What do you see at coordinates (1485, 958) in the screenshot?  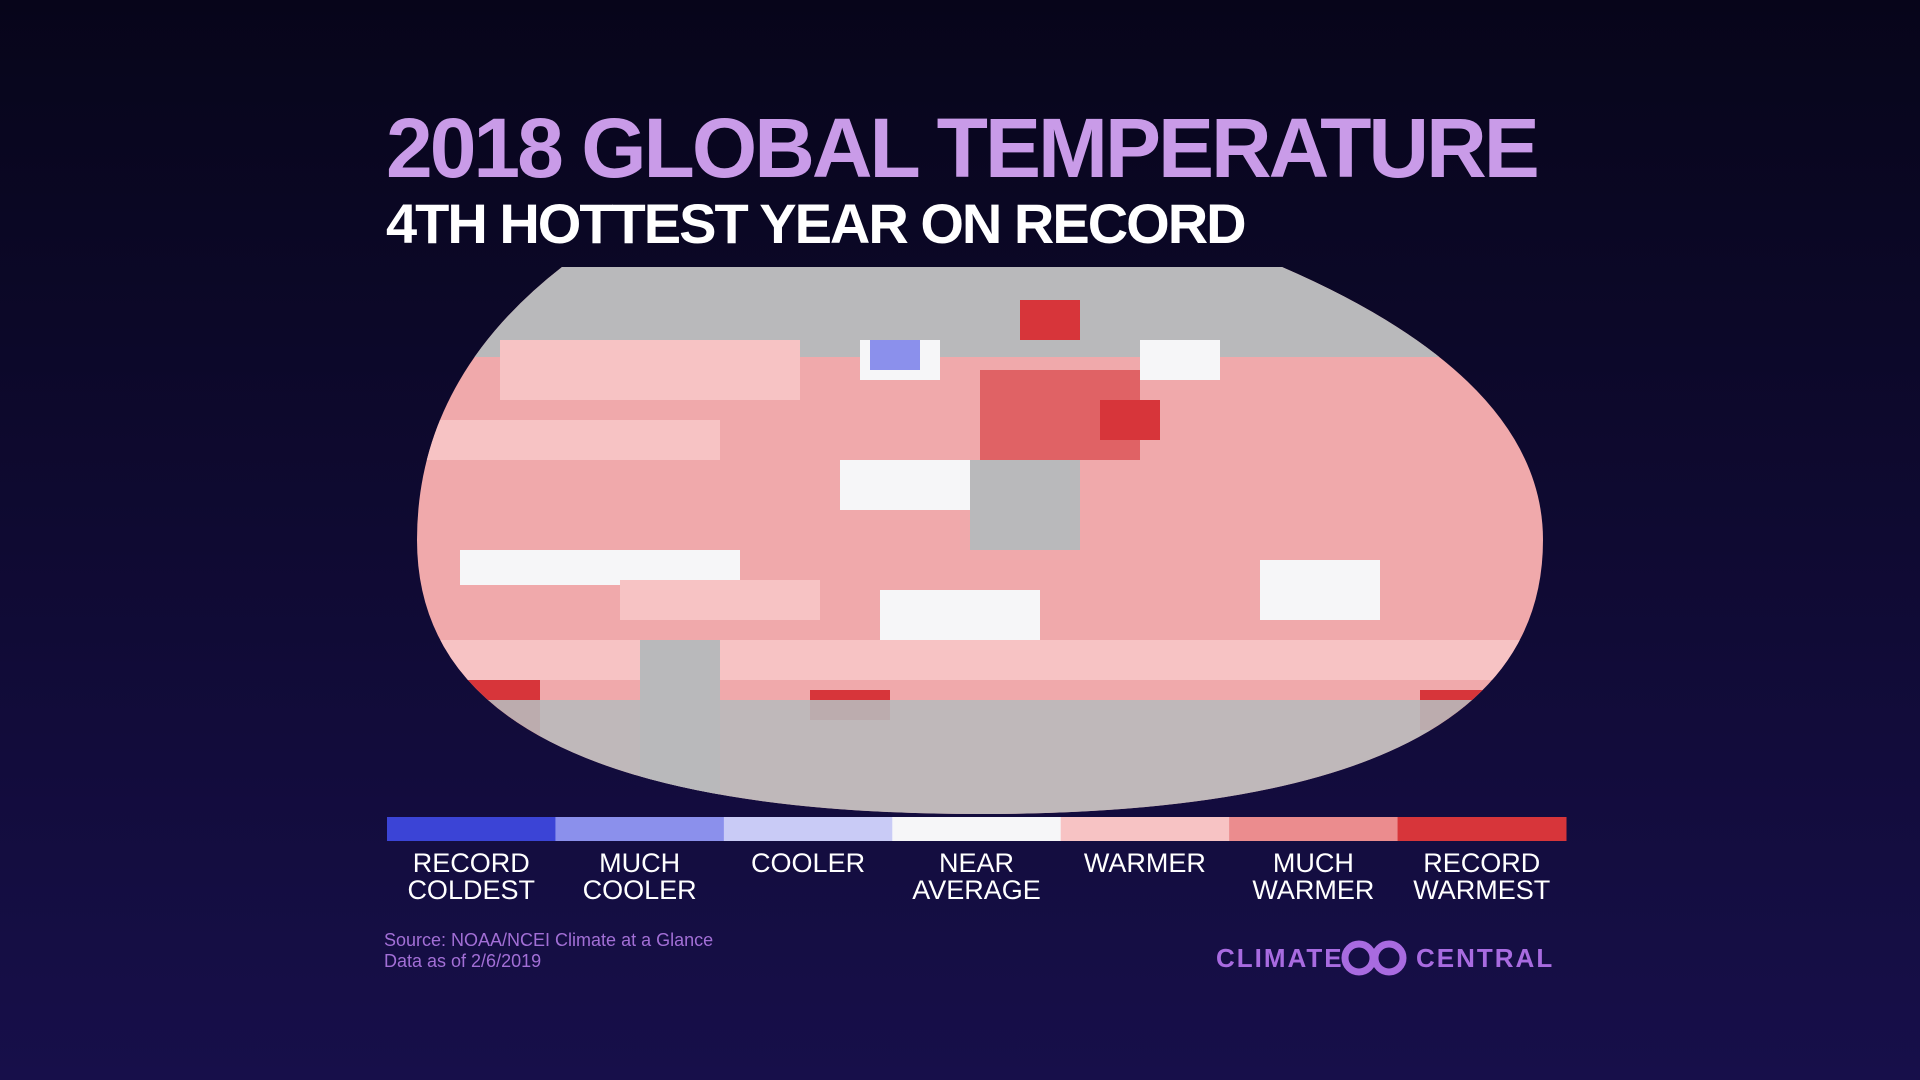 I see `logo-text: CENTRAL` at bounding box center [1485, 958].